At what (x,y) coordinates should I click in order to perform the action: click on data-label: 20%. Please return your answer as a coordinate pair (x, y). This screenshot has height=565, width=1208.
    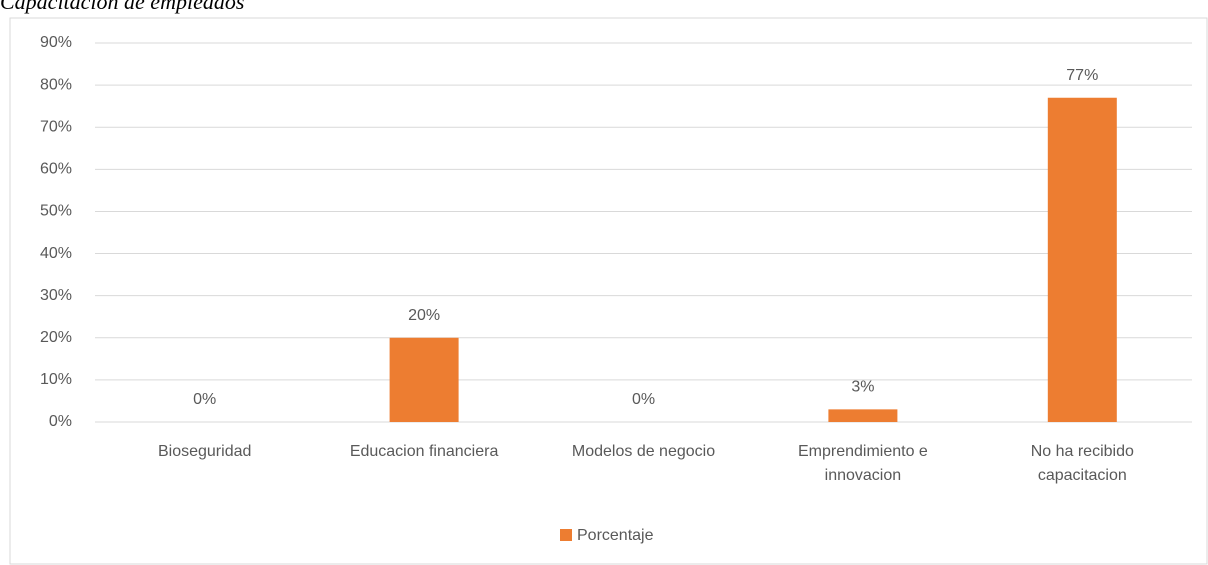
    Looking at the image, I should click on (424, 315).